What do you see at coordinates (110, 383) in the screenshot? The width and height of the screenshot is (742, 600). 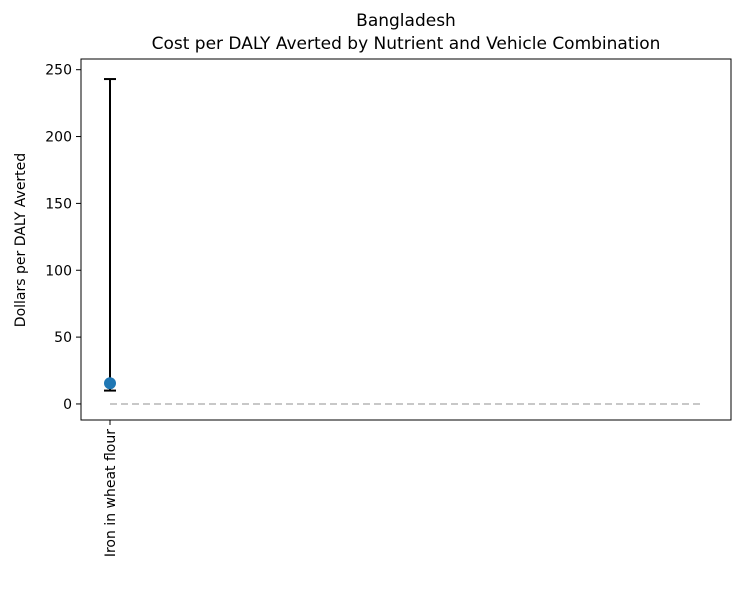 I see `data-point` at bounding box center [110, 383].